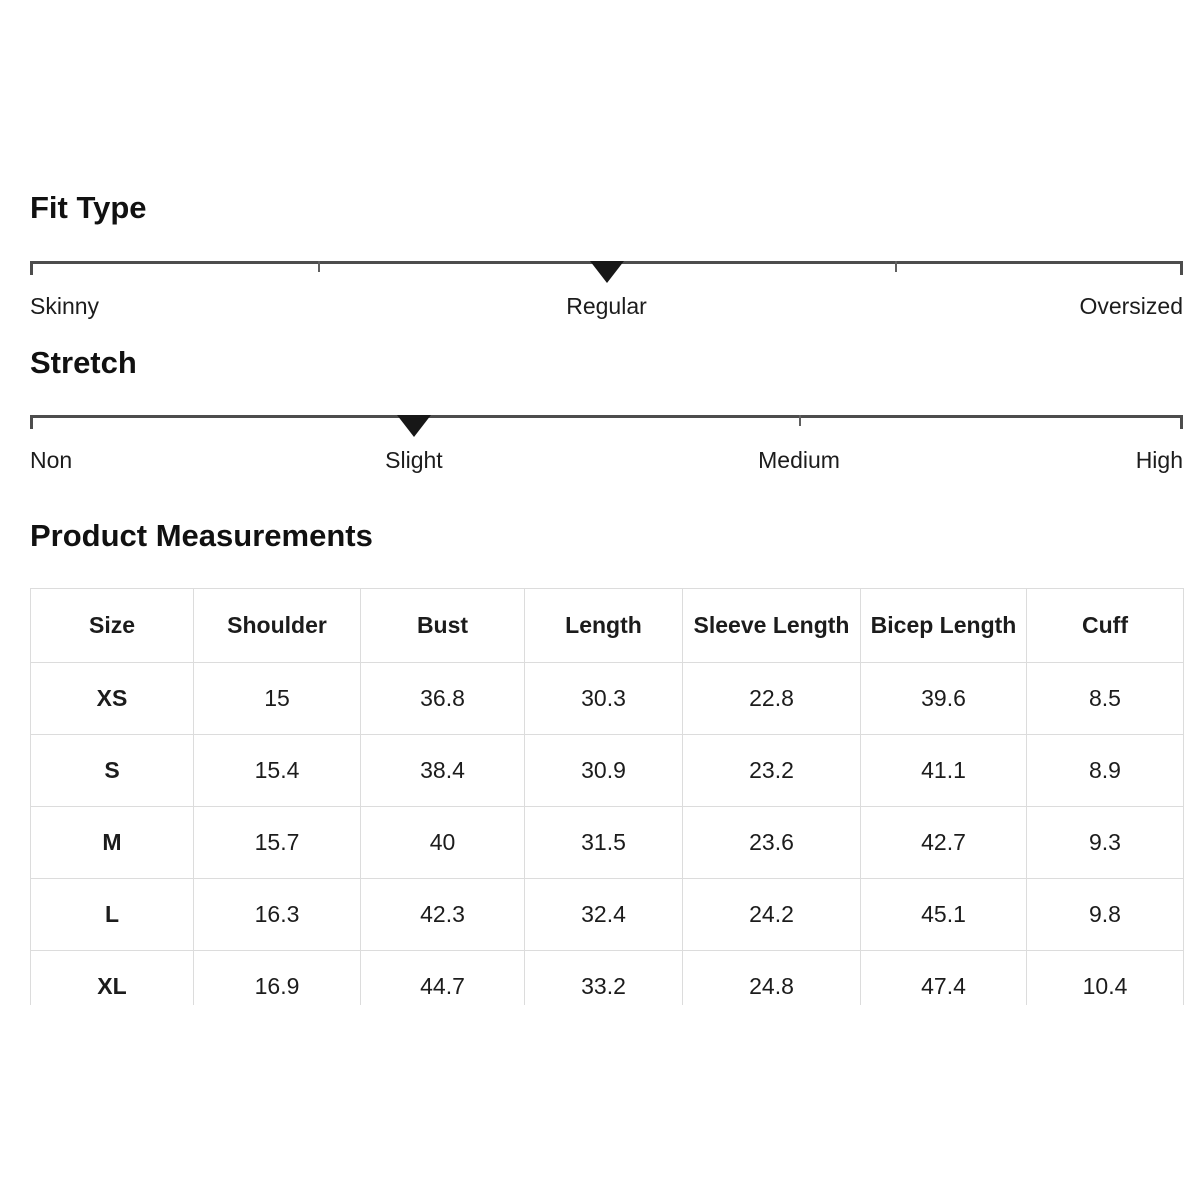 The width and height of the screenshot is (1200, 1200). Describe the element at coordinates (603, 770) in the screenshot. I see `cell-length: 30.9` at that location.